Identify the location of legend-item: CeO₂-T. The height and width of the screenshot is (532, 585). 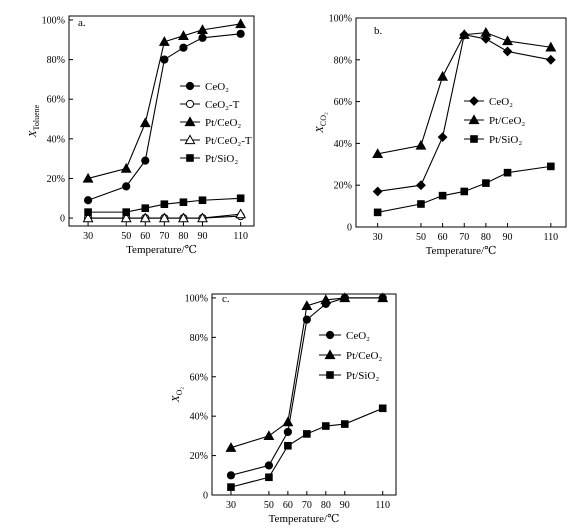
(210, 105).